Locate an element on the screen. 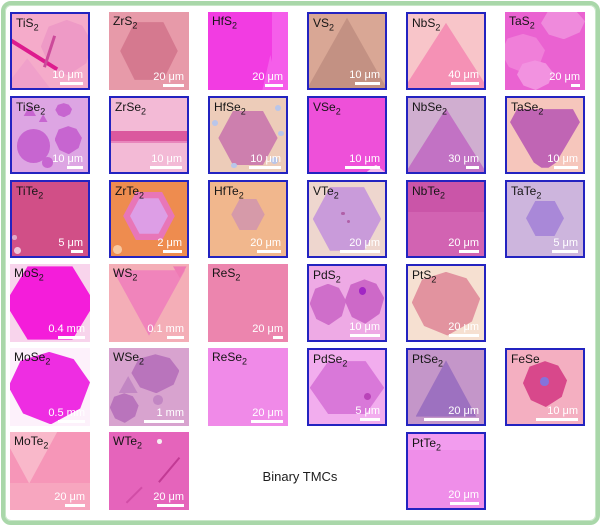 This screenshot has width=602, height=527. tile-label: MoSe2 is located at coordinates (32, 358).